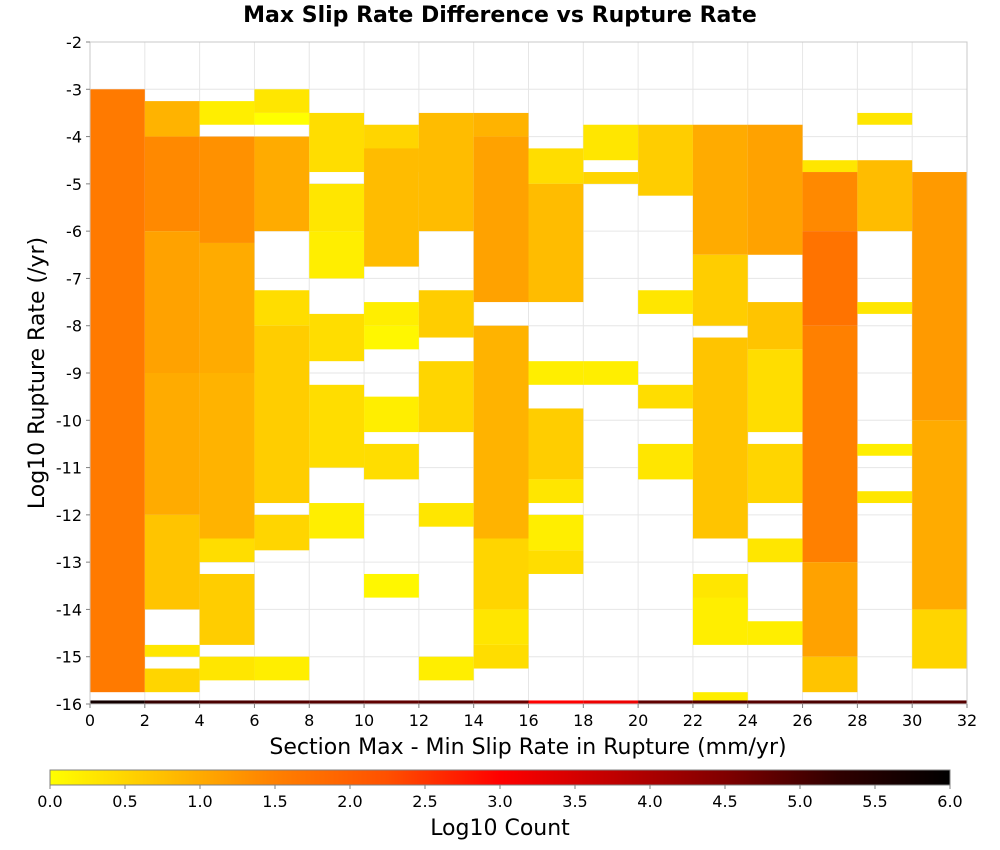 The height and width of the screenshot is (850, 1000). I want to click on y-tick-label: -4, so click(74, 137).